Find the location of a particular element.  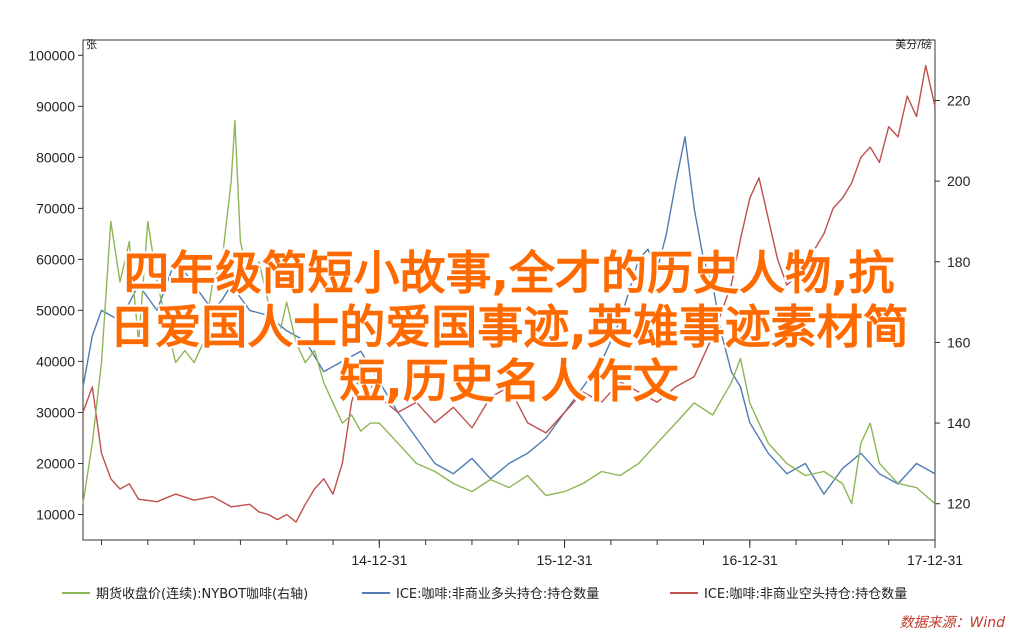

left-tick-label: 10000 is located at coordinates (55, 514).